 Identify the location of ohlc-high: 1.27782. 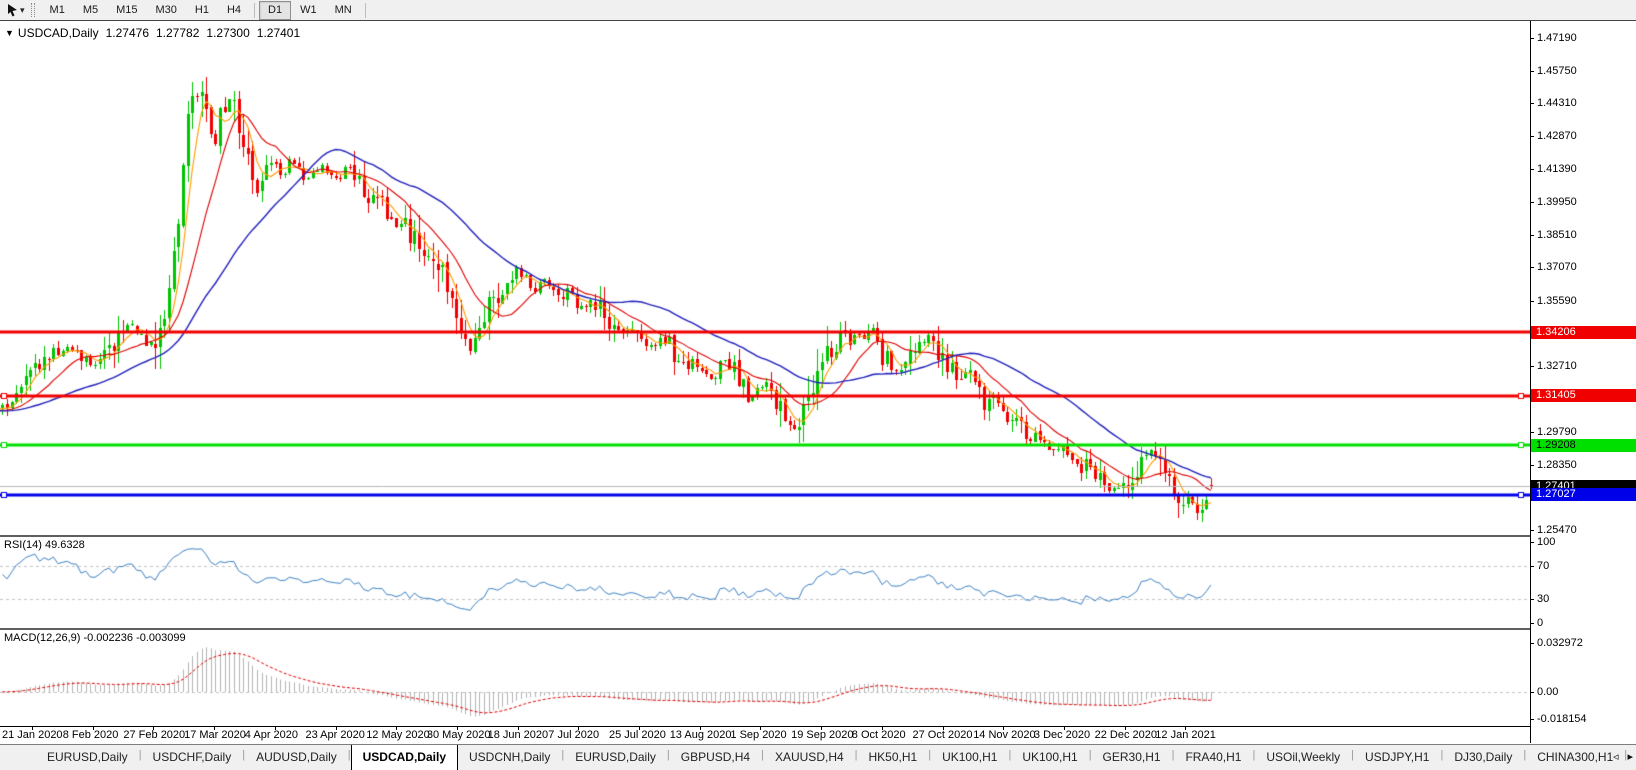
(178, 33).